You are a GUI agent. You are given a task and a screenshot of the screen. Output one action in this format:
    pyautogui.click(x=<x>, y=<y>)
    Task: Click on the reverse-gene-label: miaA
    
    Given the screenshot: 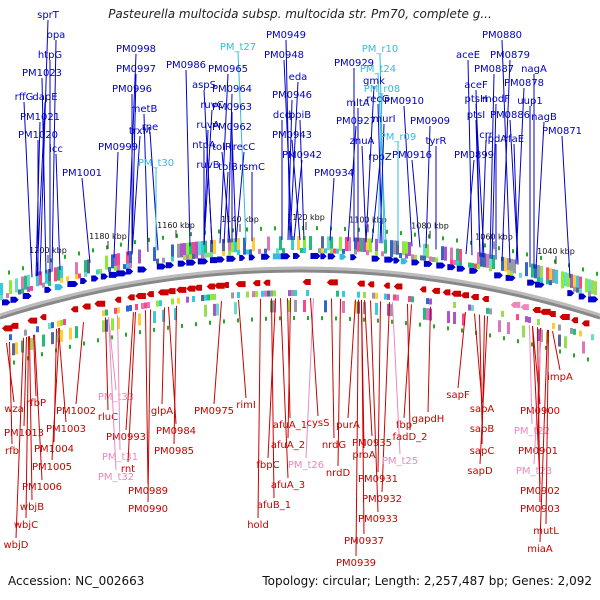 What is the action you would take?
    pyautogui.click(x=540, y=549)
    